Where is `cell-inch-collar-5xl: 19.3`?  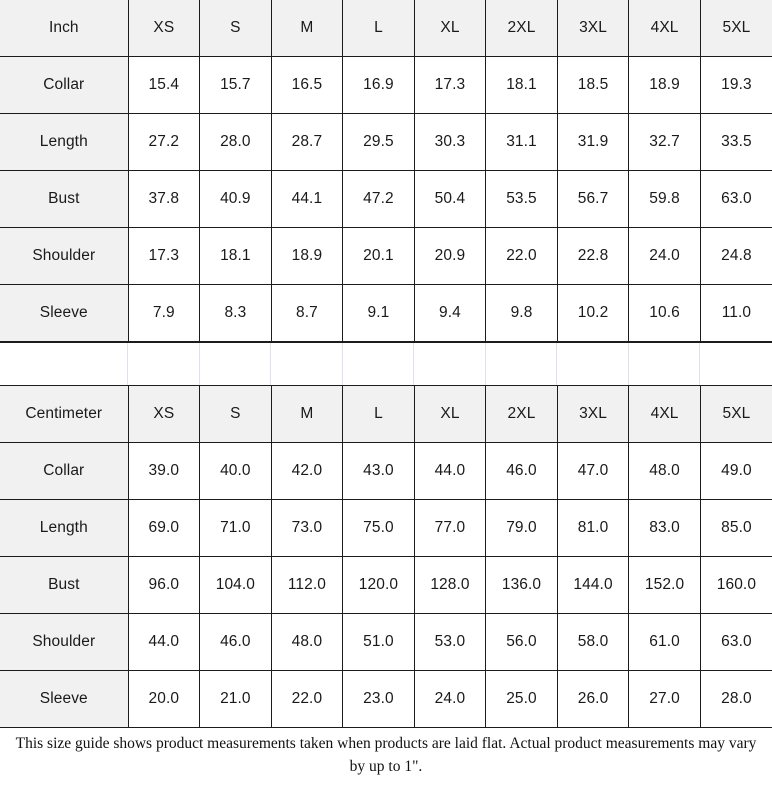
cell-inch-collar-5xl: 19.3 is located at coordinates (735, 85).